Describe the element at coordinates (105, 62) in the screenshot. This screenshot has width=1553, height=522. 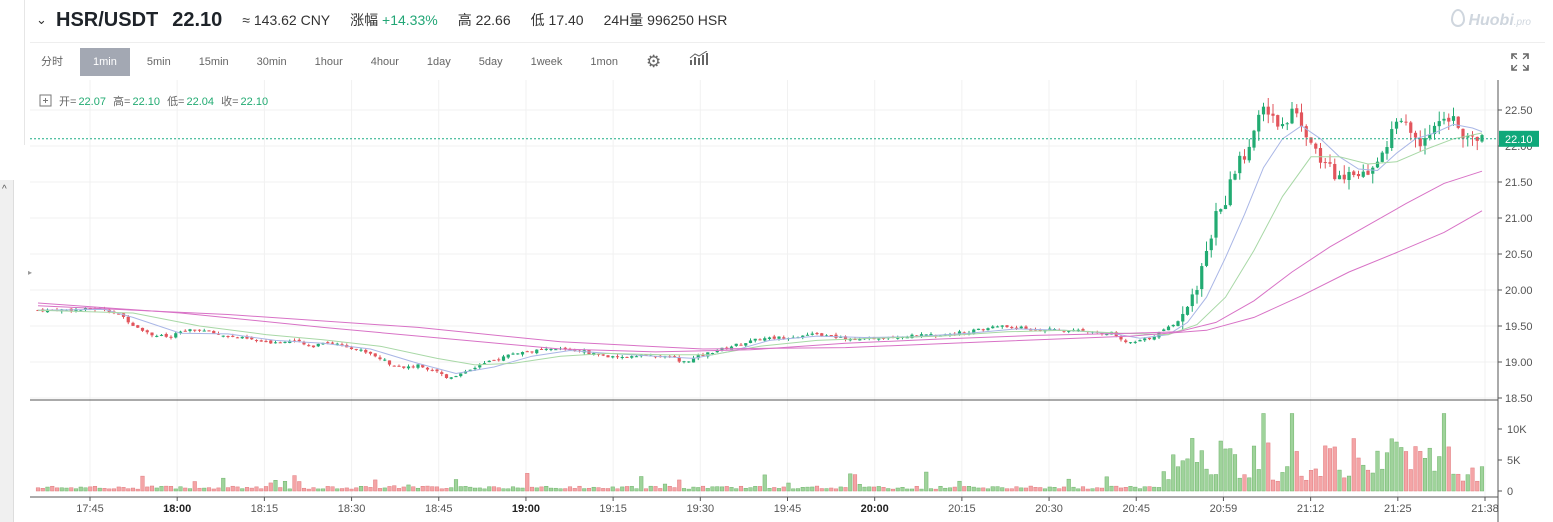
I see `interval-1min: 1min` at that location.